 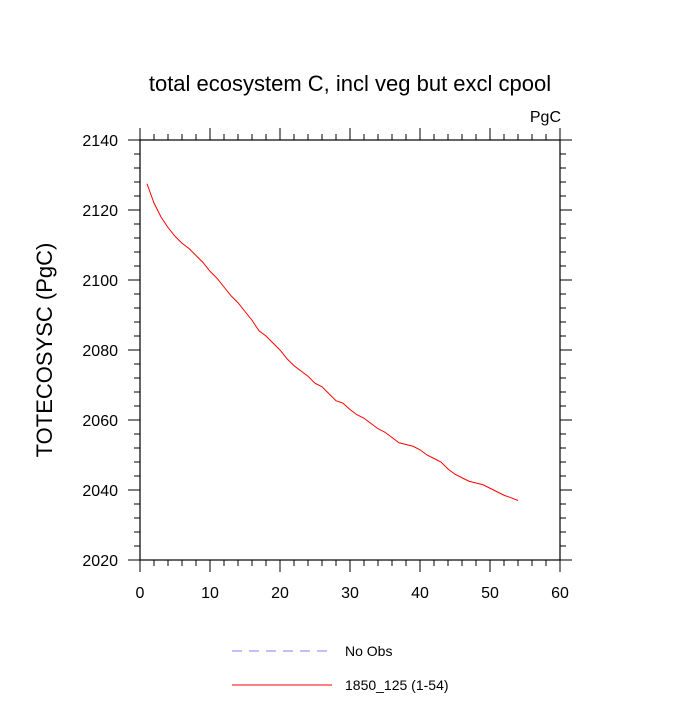 I want to click on y-tick-label: 2120, so click(x=100, y=211).